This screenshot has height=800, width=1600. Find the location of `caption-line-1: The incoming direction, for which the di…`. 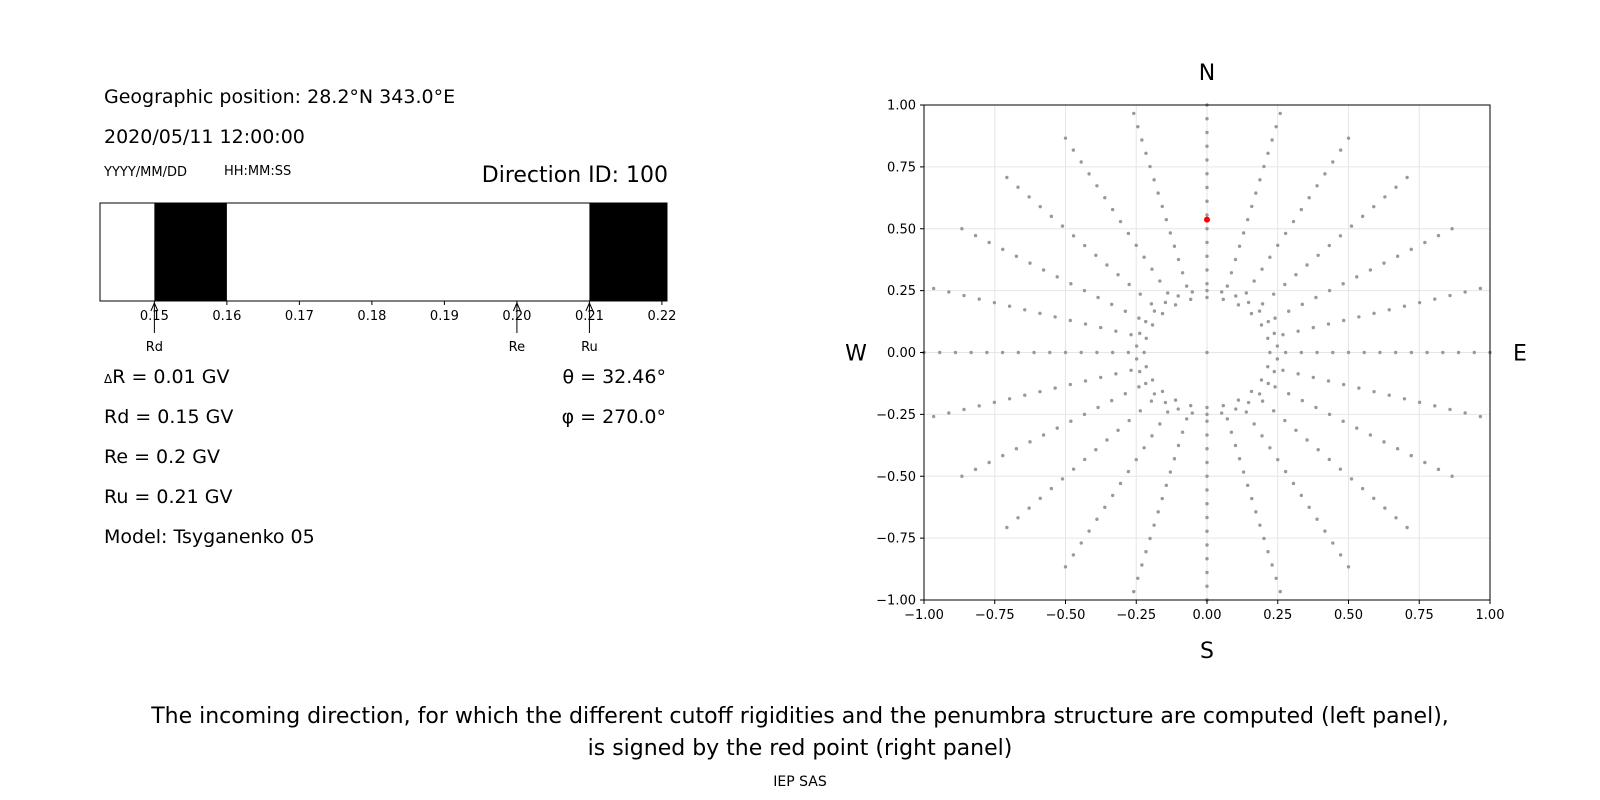

caption-line-1: The incoming direction, for which the di… is located at coordinates (800, 716).